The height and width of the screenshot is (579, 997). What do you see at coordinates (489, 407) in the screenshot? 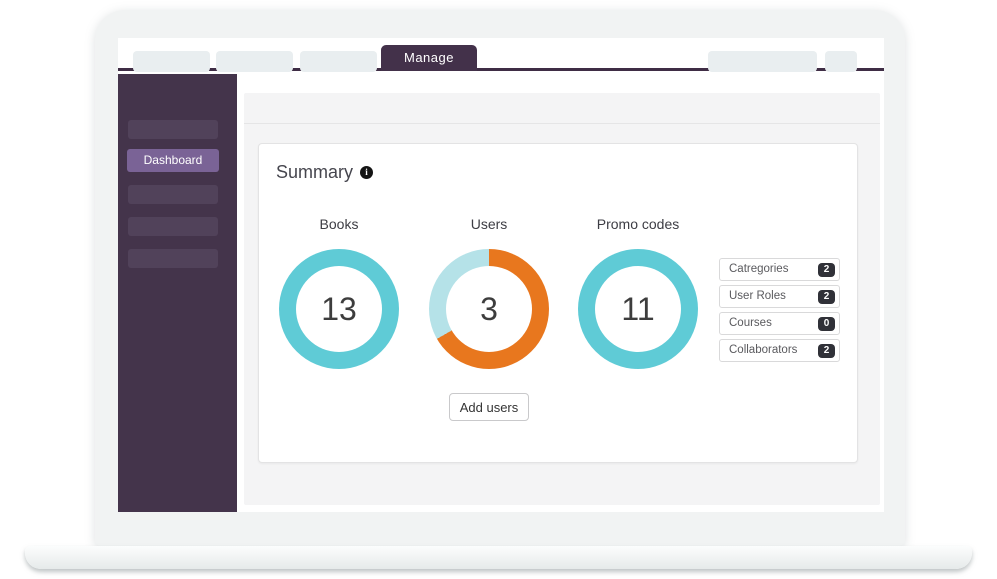
I see `add-users-button: Add users` at bounding box center [489, 407].